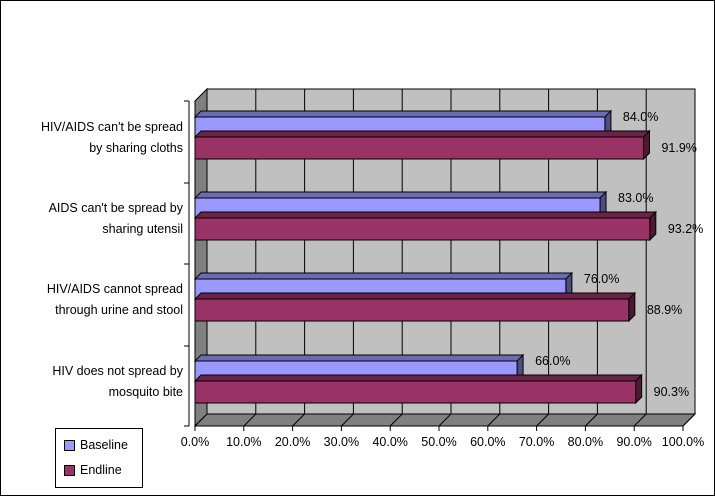 Image resolution: width=715 pixels, height=496 pixels. Describe the element at coordinates (438, 442) in the screenshot. I see `x-tick-label: 50.0%` at that location.